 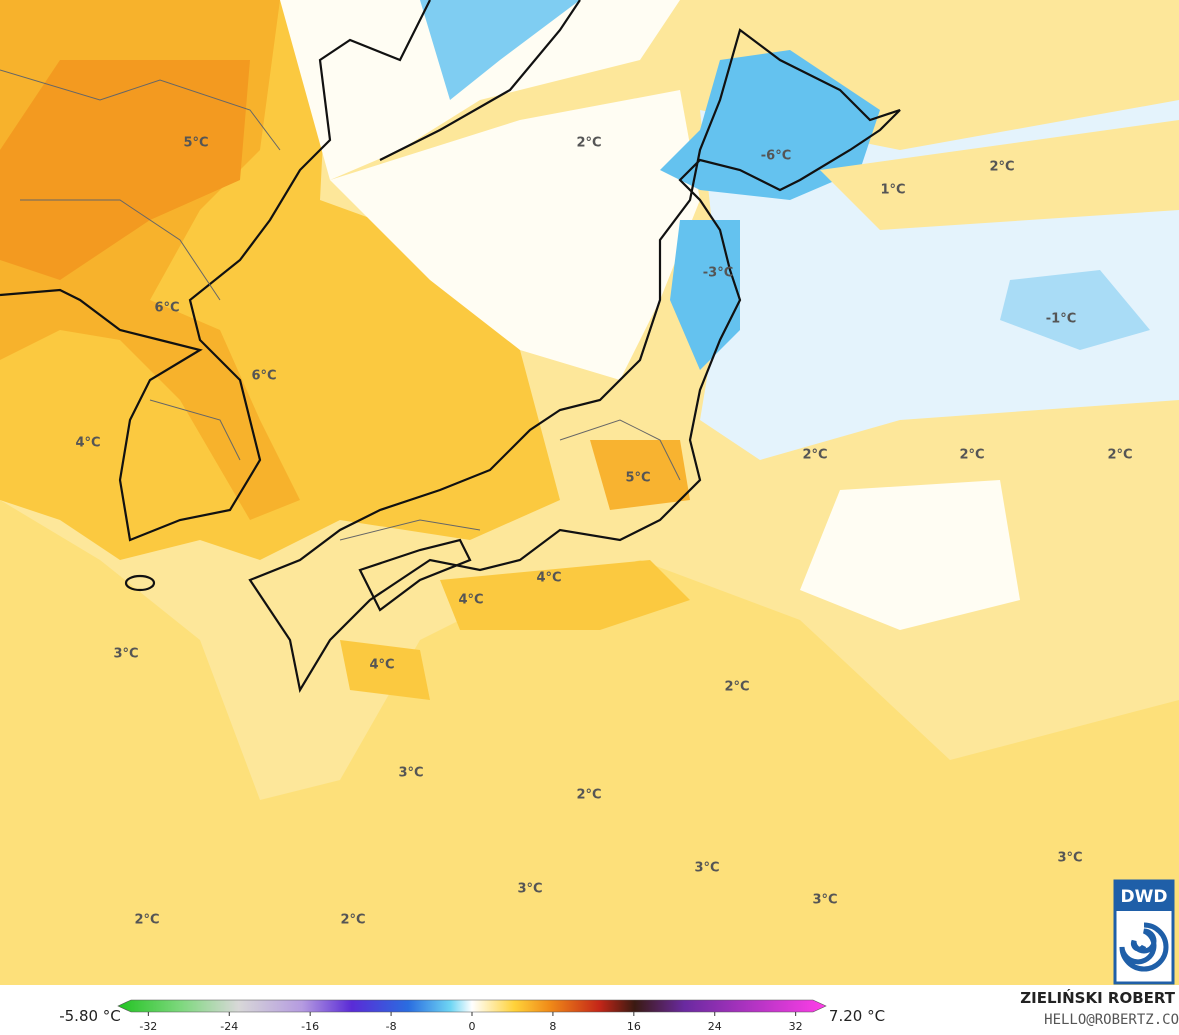 I want to click on temperature-label: 1°C, so click(x=892, y=190).